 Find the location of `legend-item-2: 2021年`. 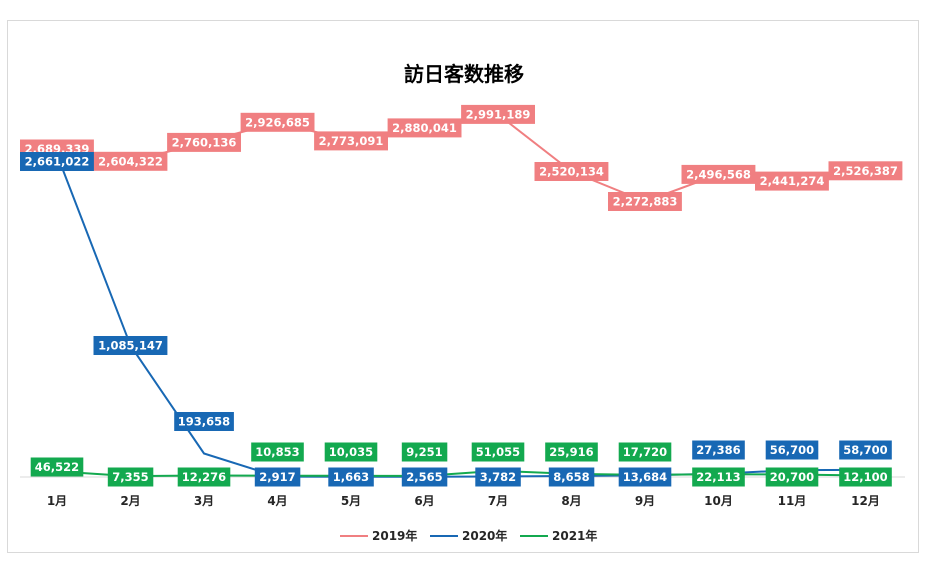

legend-item-2: 2021年 is located at coordinates (558, 535).